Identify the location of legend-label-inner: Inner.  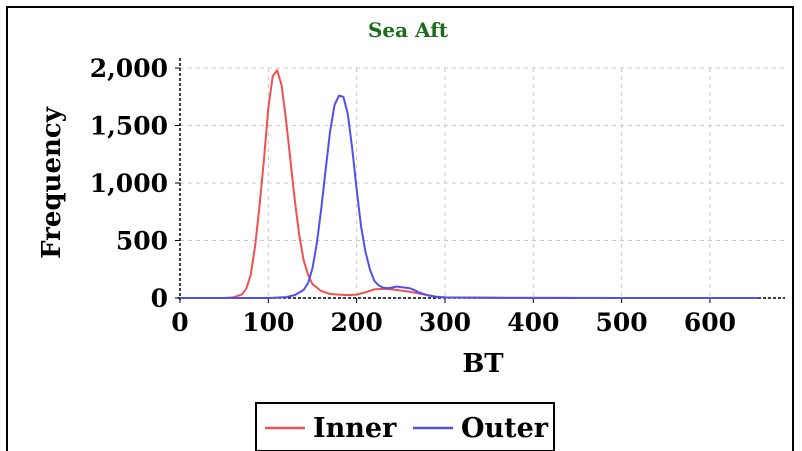
(355, 428).